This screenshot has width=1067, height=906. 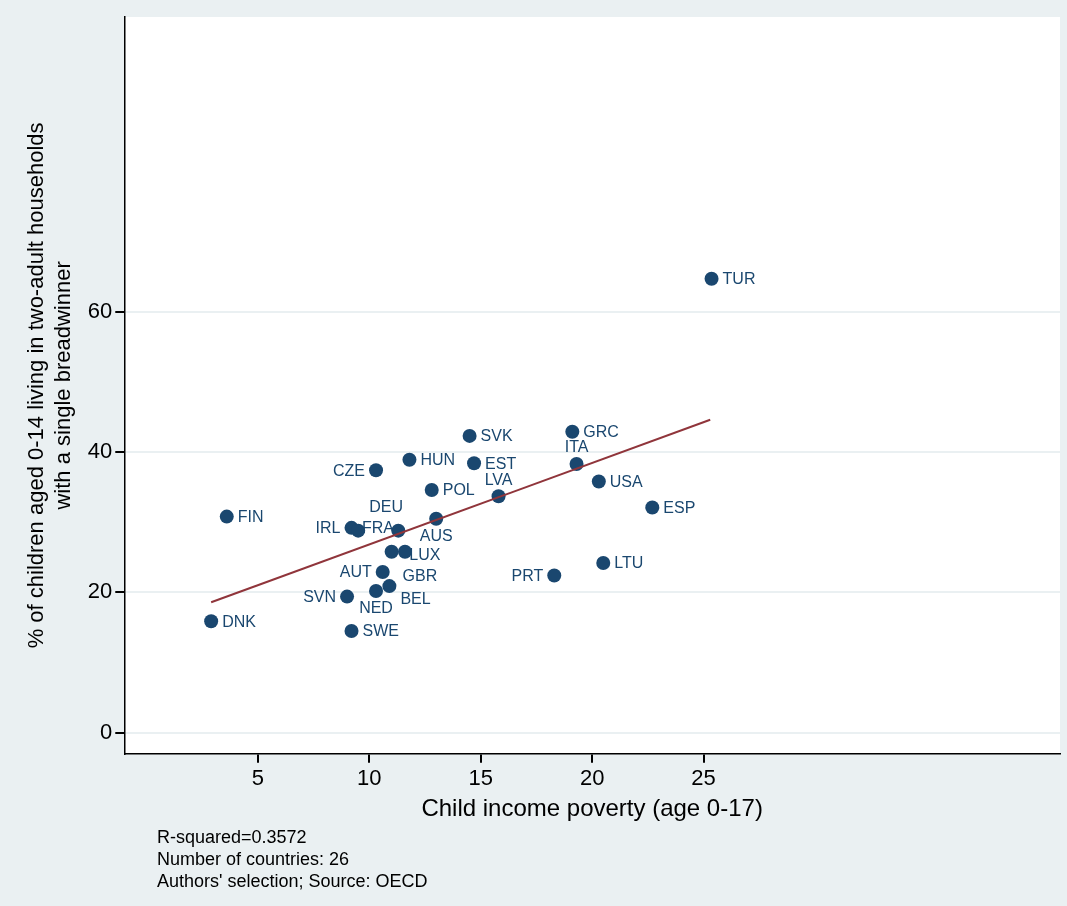 I want to click on x-tick-label: 10, so click(x=369, y=778).